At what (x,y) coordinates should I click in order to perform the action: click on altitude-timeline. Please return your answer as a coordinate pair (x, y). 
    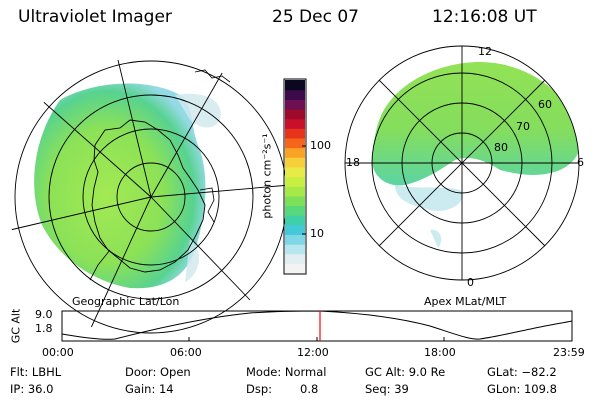
    Looking at the image, I should click on (317, 326).